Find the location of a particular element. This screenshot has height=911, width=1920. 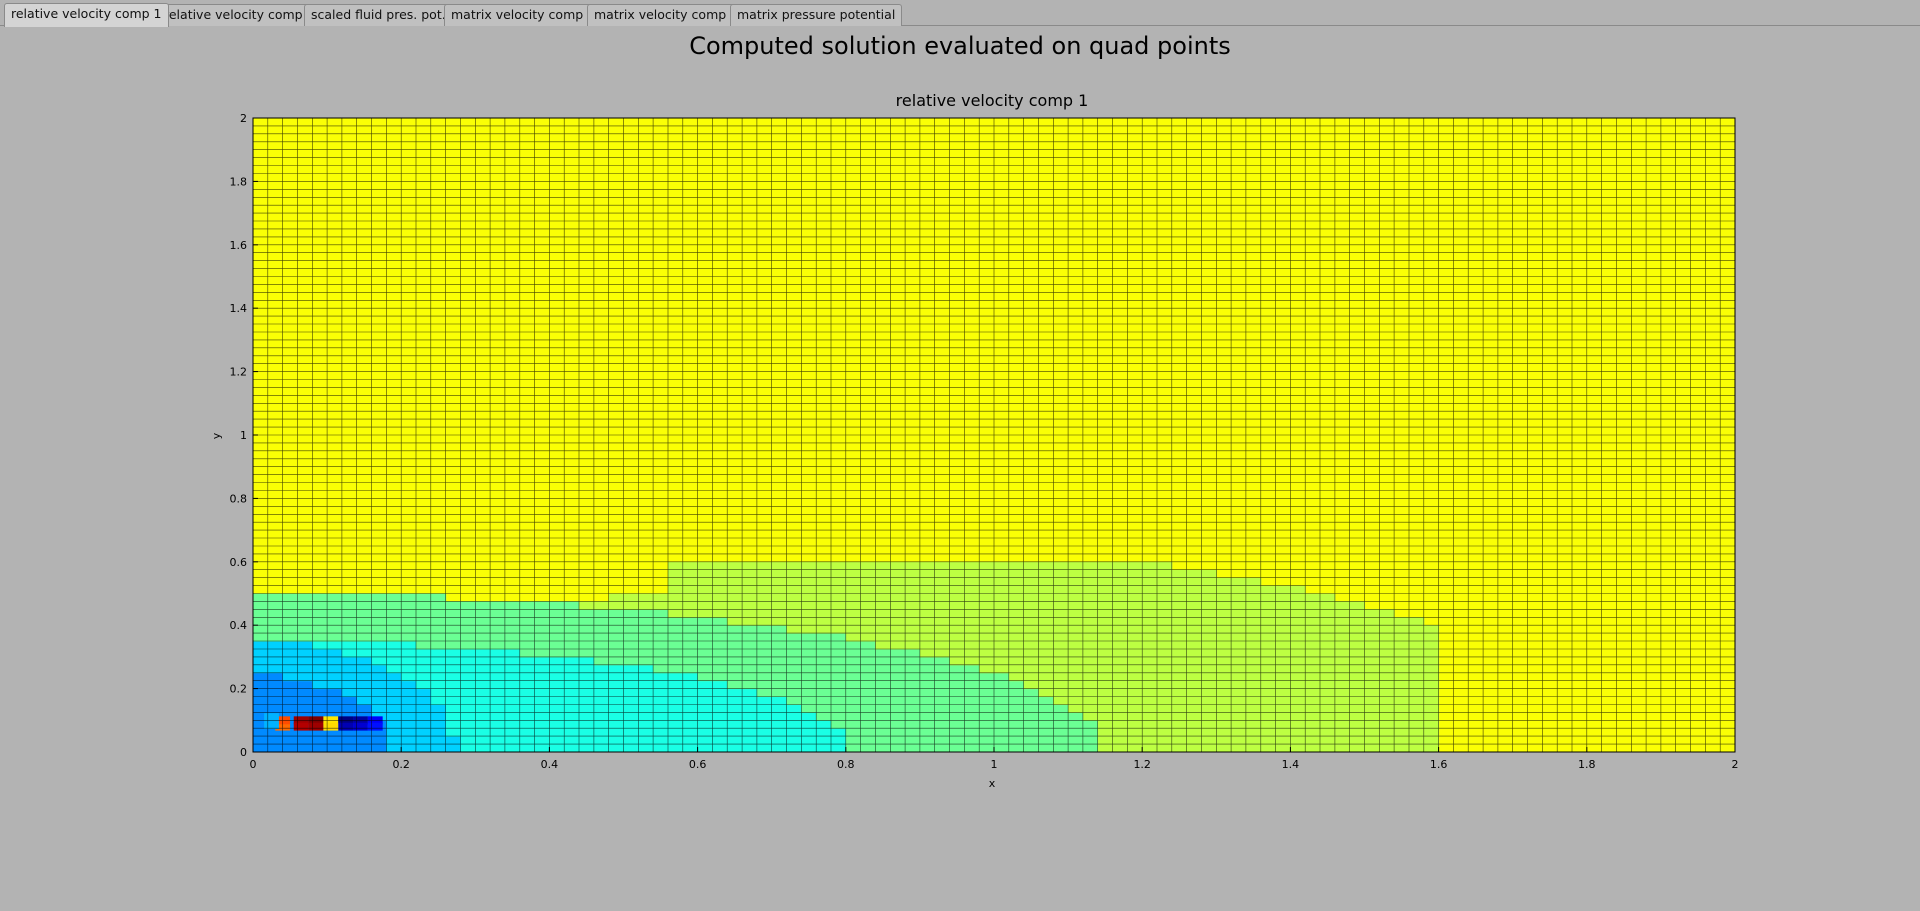

y-tick-label: 1.4 is located at coordinates (239, 308).